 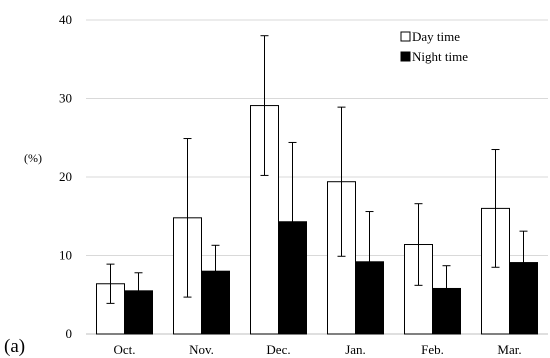 I want to click on x-category-label: Oct., so click(x=124, y=349).